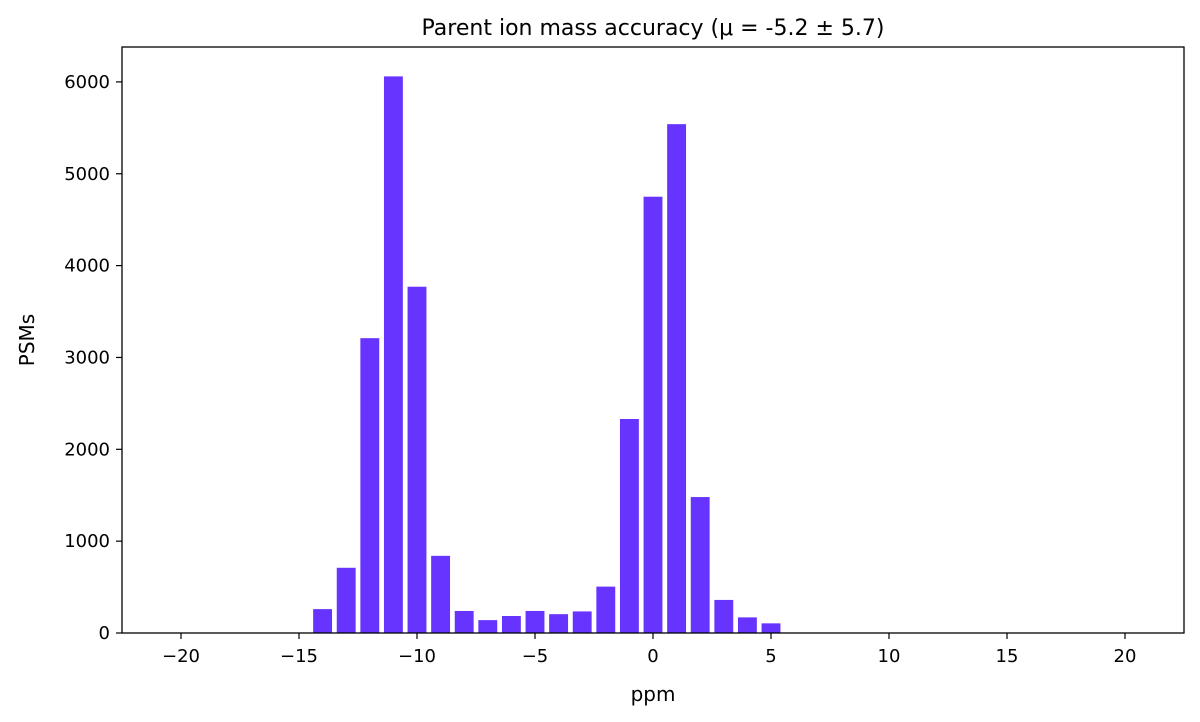 This screenshot has height=722, width=1200. I want to click on y-tick-label: 3000, so click(87, 357).